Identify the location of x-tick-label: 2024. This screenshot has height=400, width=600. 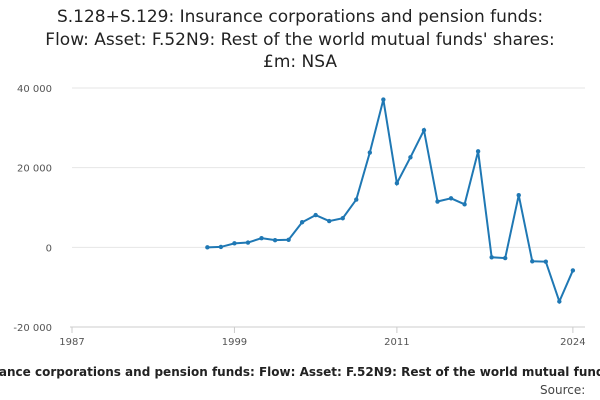
(572, 342).